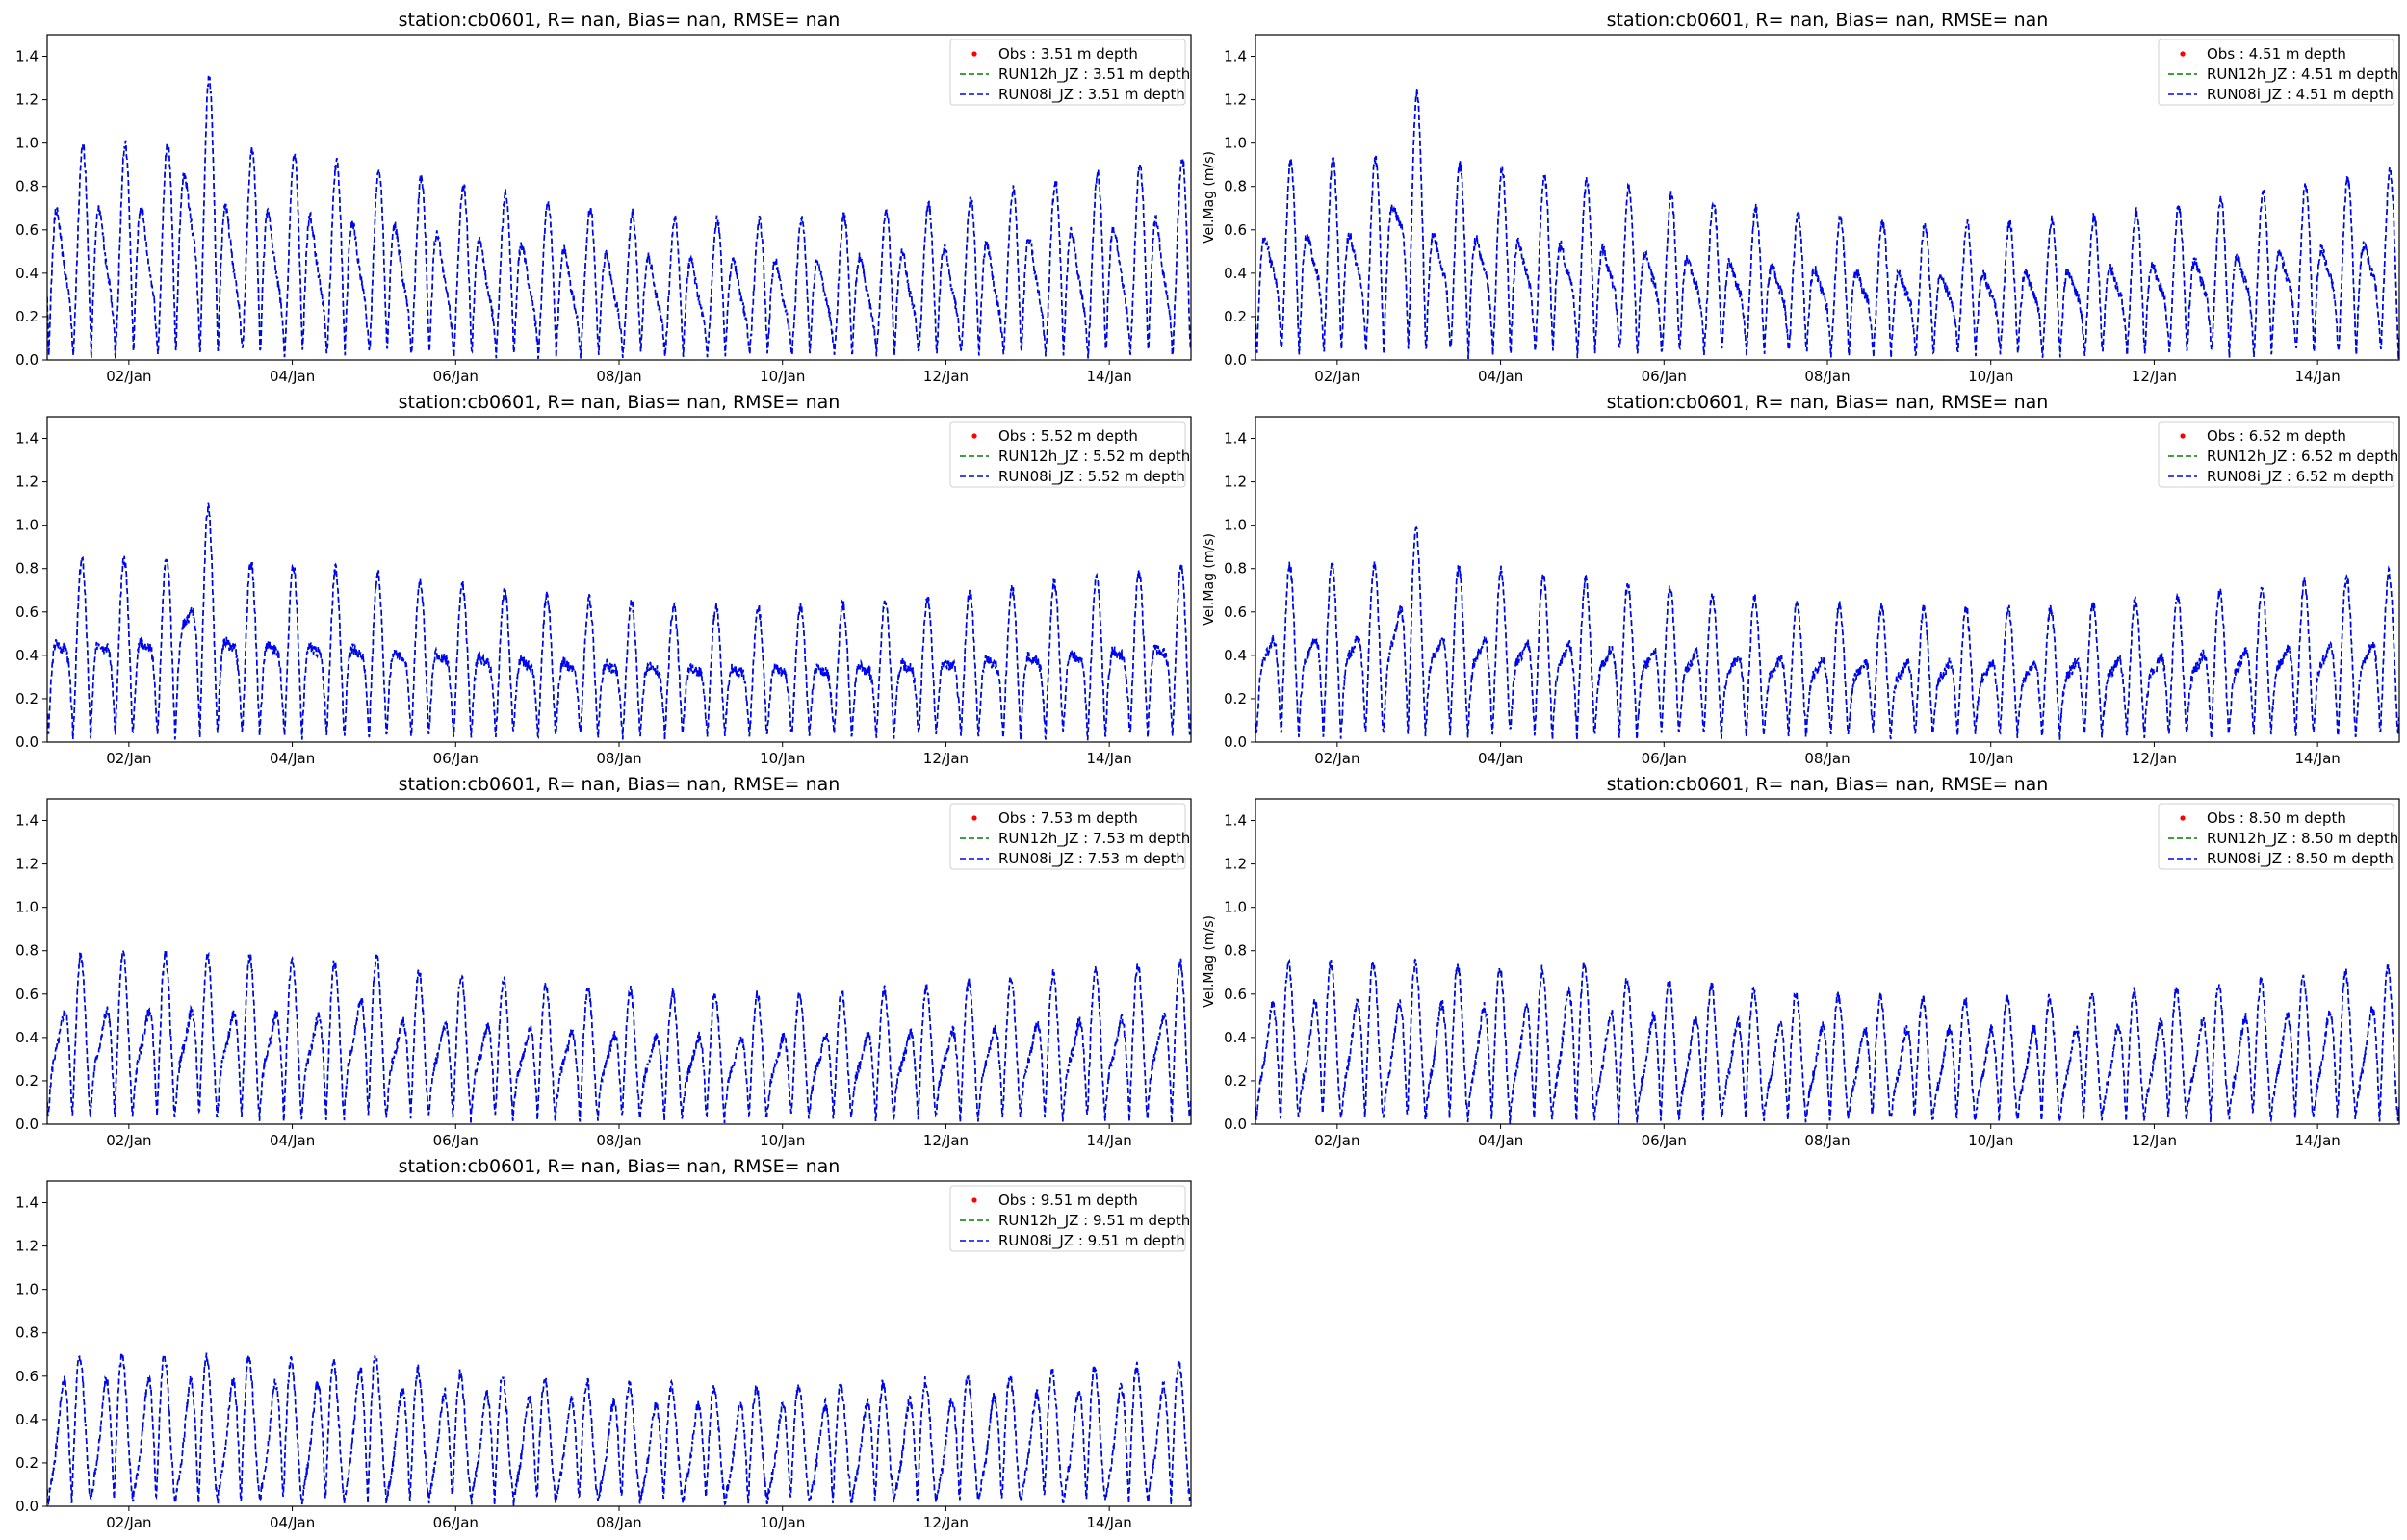 The height and width of the screenshot is (1540, 2407). I want to click on legend-label: RUN12h_JZ : 4.51 m depth, so click(2302, 74).